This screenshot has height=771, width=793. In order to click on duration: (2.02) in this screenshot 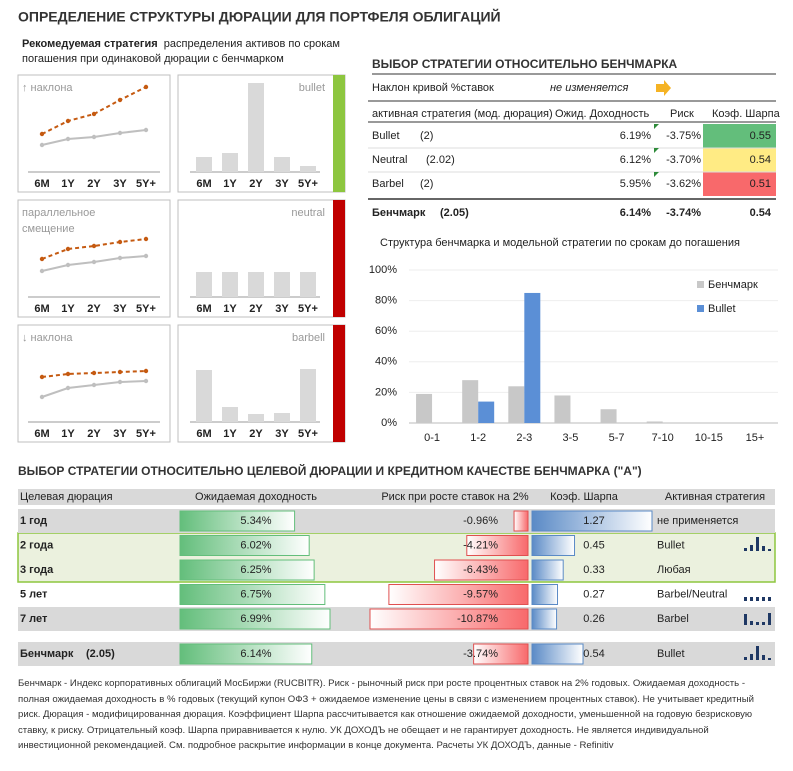, I will do `click(440, 160)`.